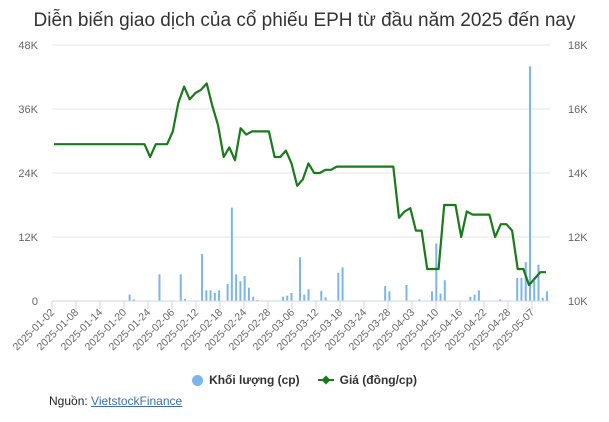 The width and height of the screenshot is (609, 422). Describe the element at coordinates (578, 302) in the screenshot. I see `right-axis-tick: 10K` at that location.